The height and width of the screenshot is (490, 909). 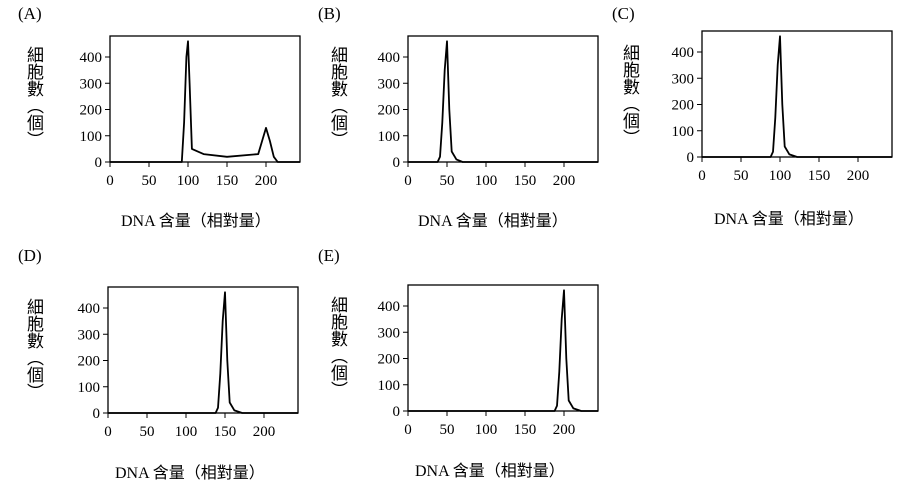 I want to click on chart-d: 0 100 200 300 400 0 50 100 150 200, so click(x=188, y=363).